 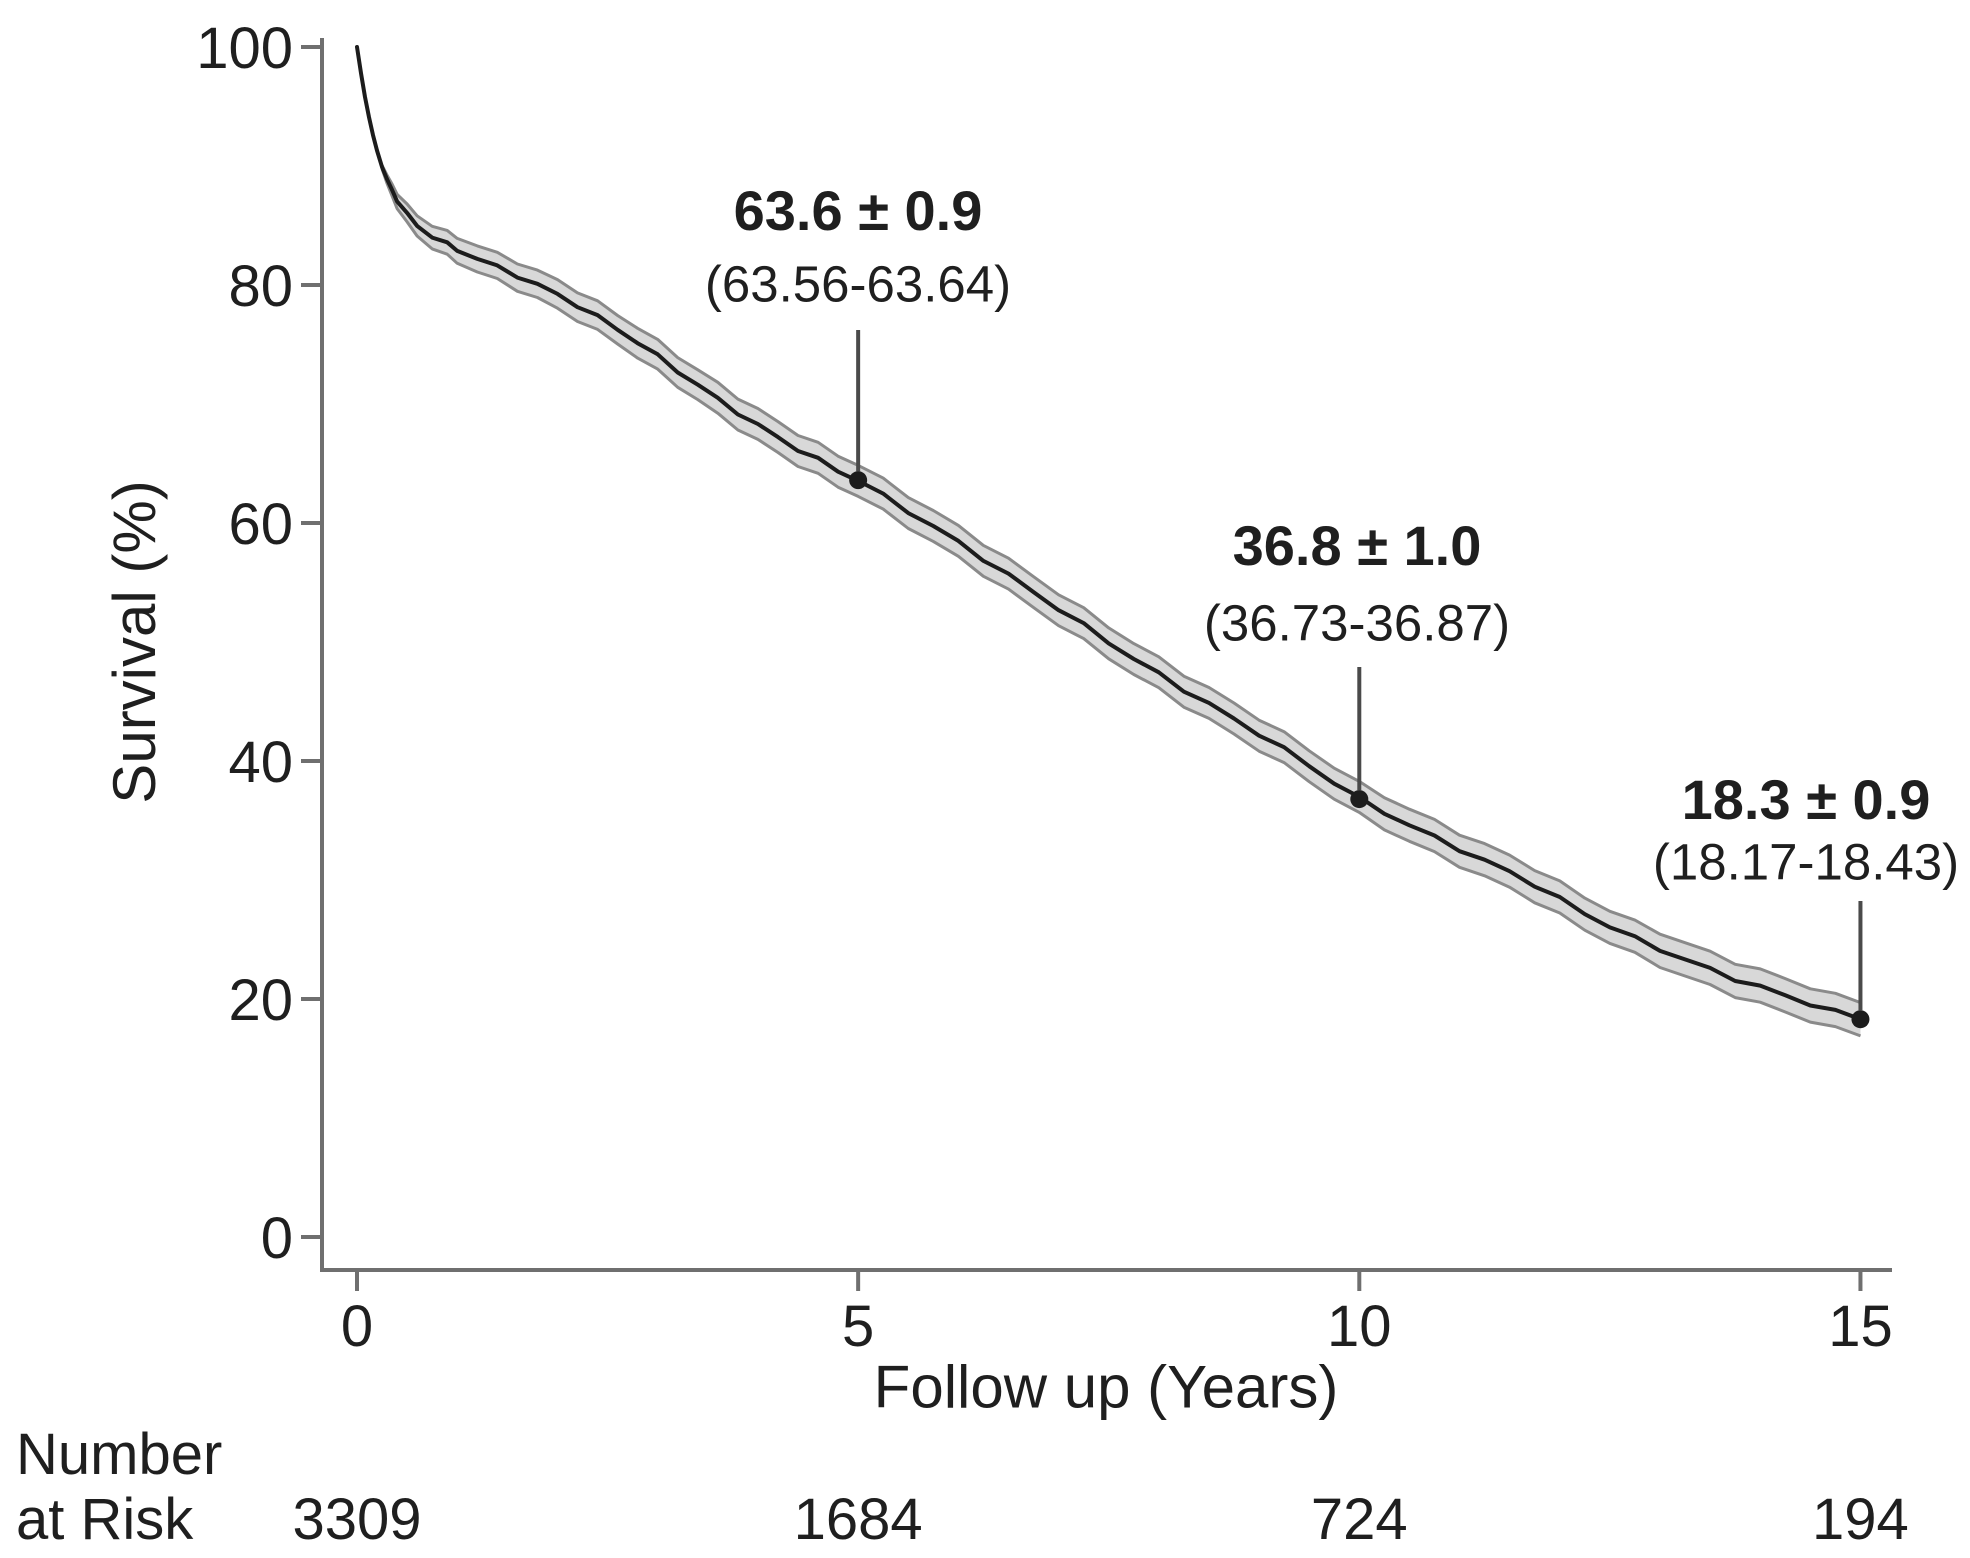 I want to click on y-tick-label: 60, so click(x=260, y=524).